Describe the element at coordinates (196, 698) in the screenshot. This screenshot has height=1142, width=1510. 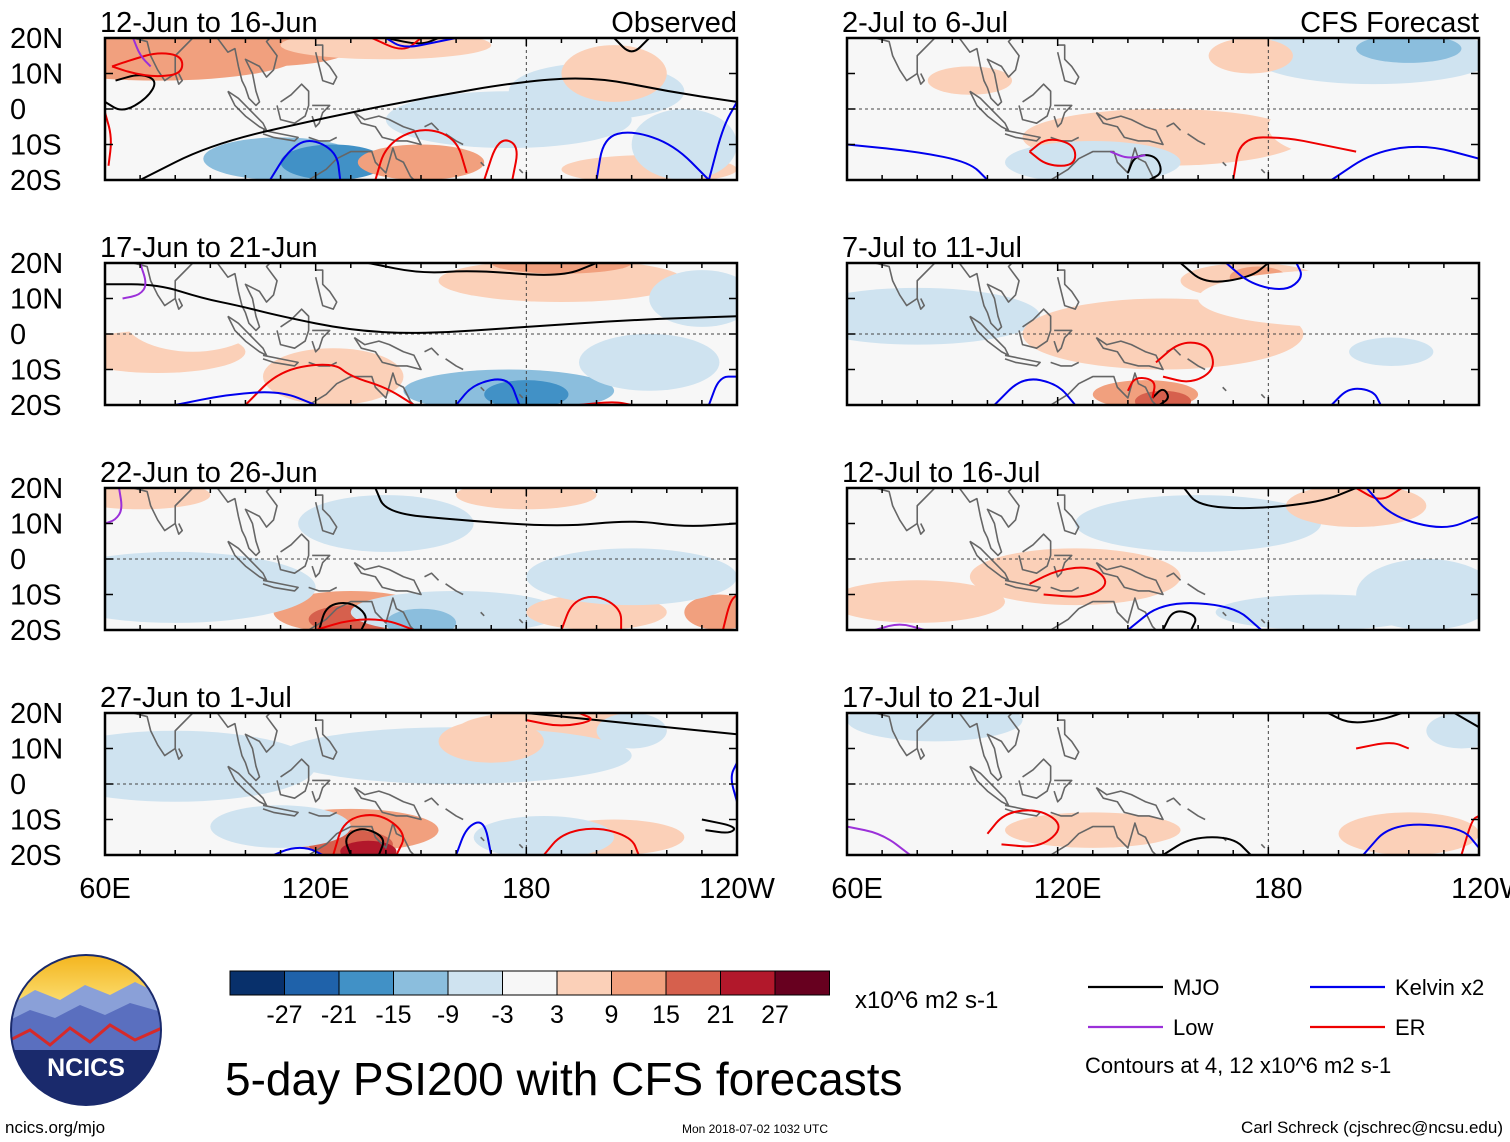
I see `panel-title: 27-Jun to 1-Jul` at that location.